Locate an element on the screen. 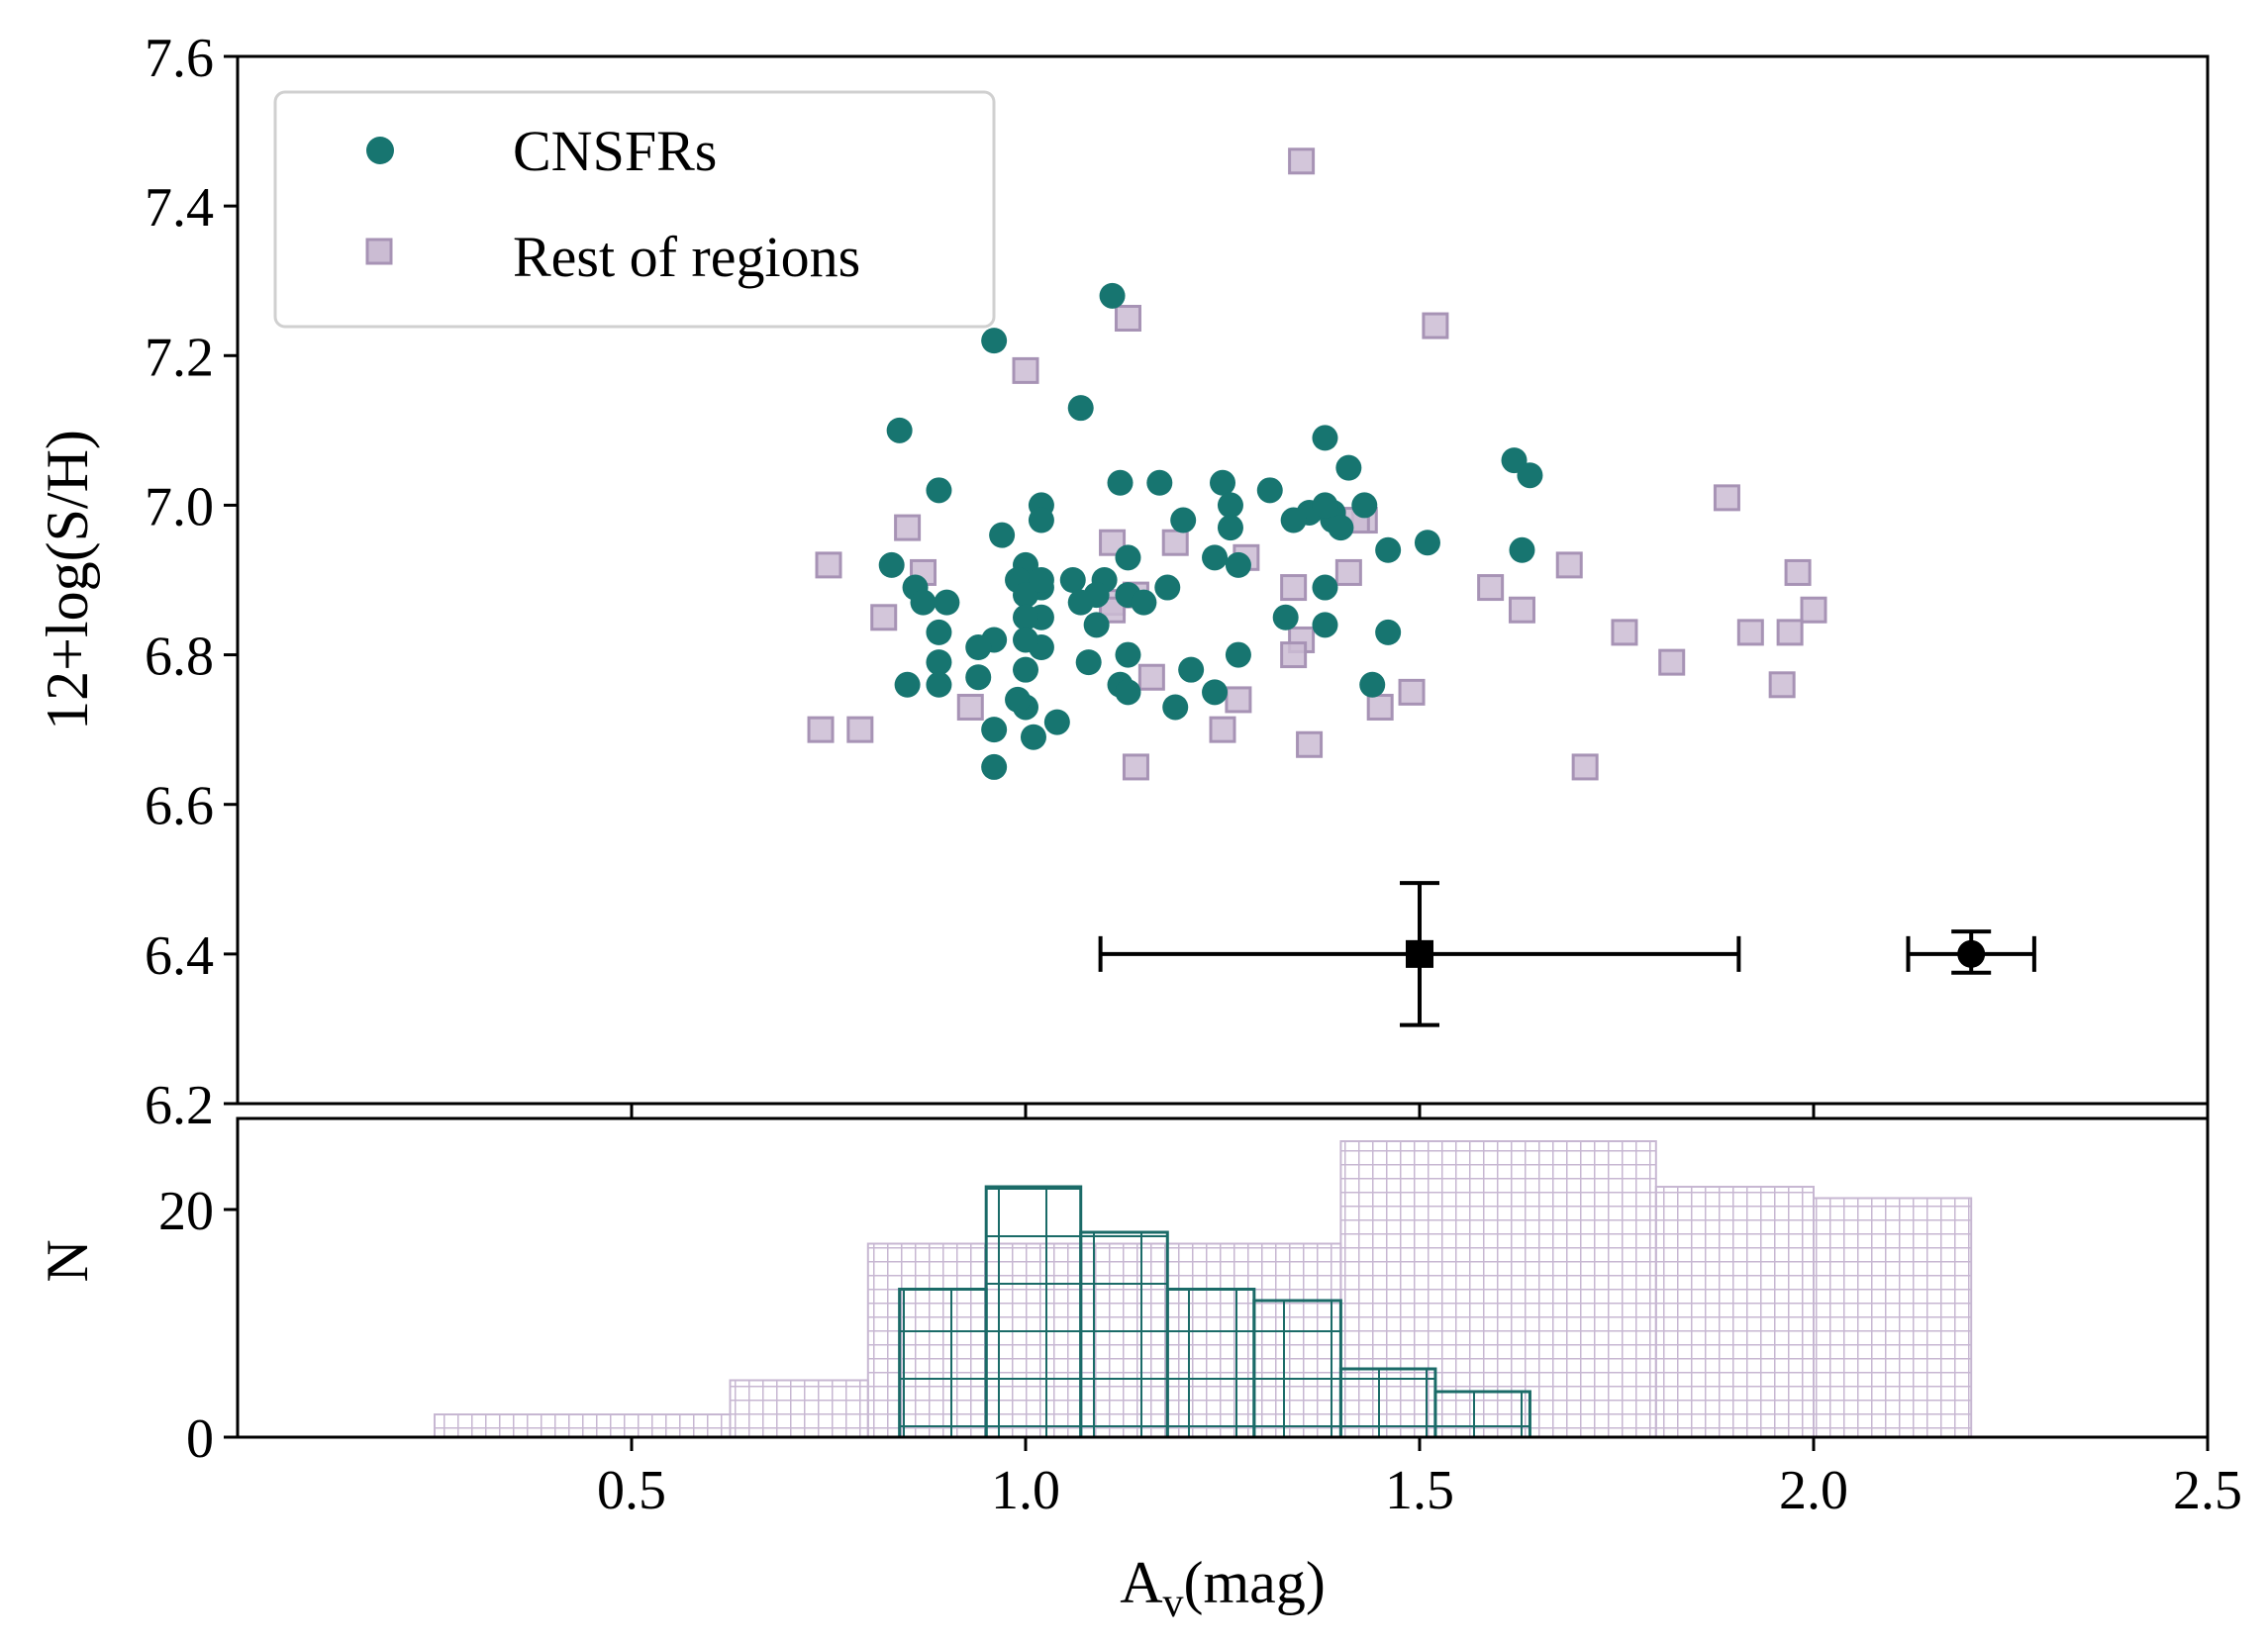 The height and width of the screenshot is (1647, 2268). histogram-bars is located at coordinates (1203, 1289).